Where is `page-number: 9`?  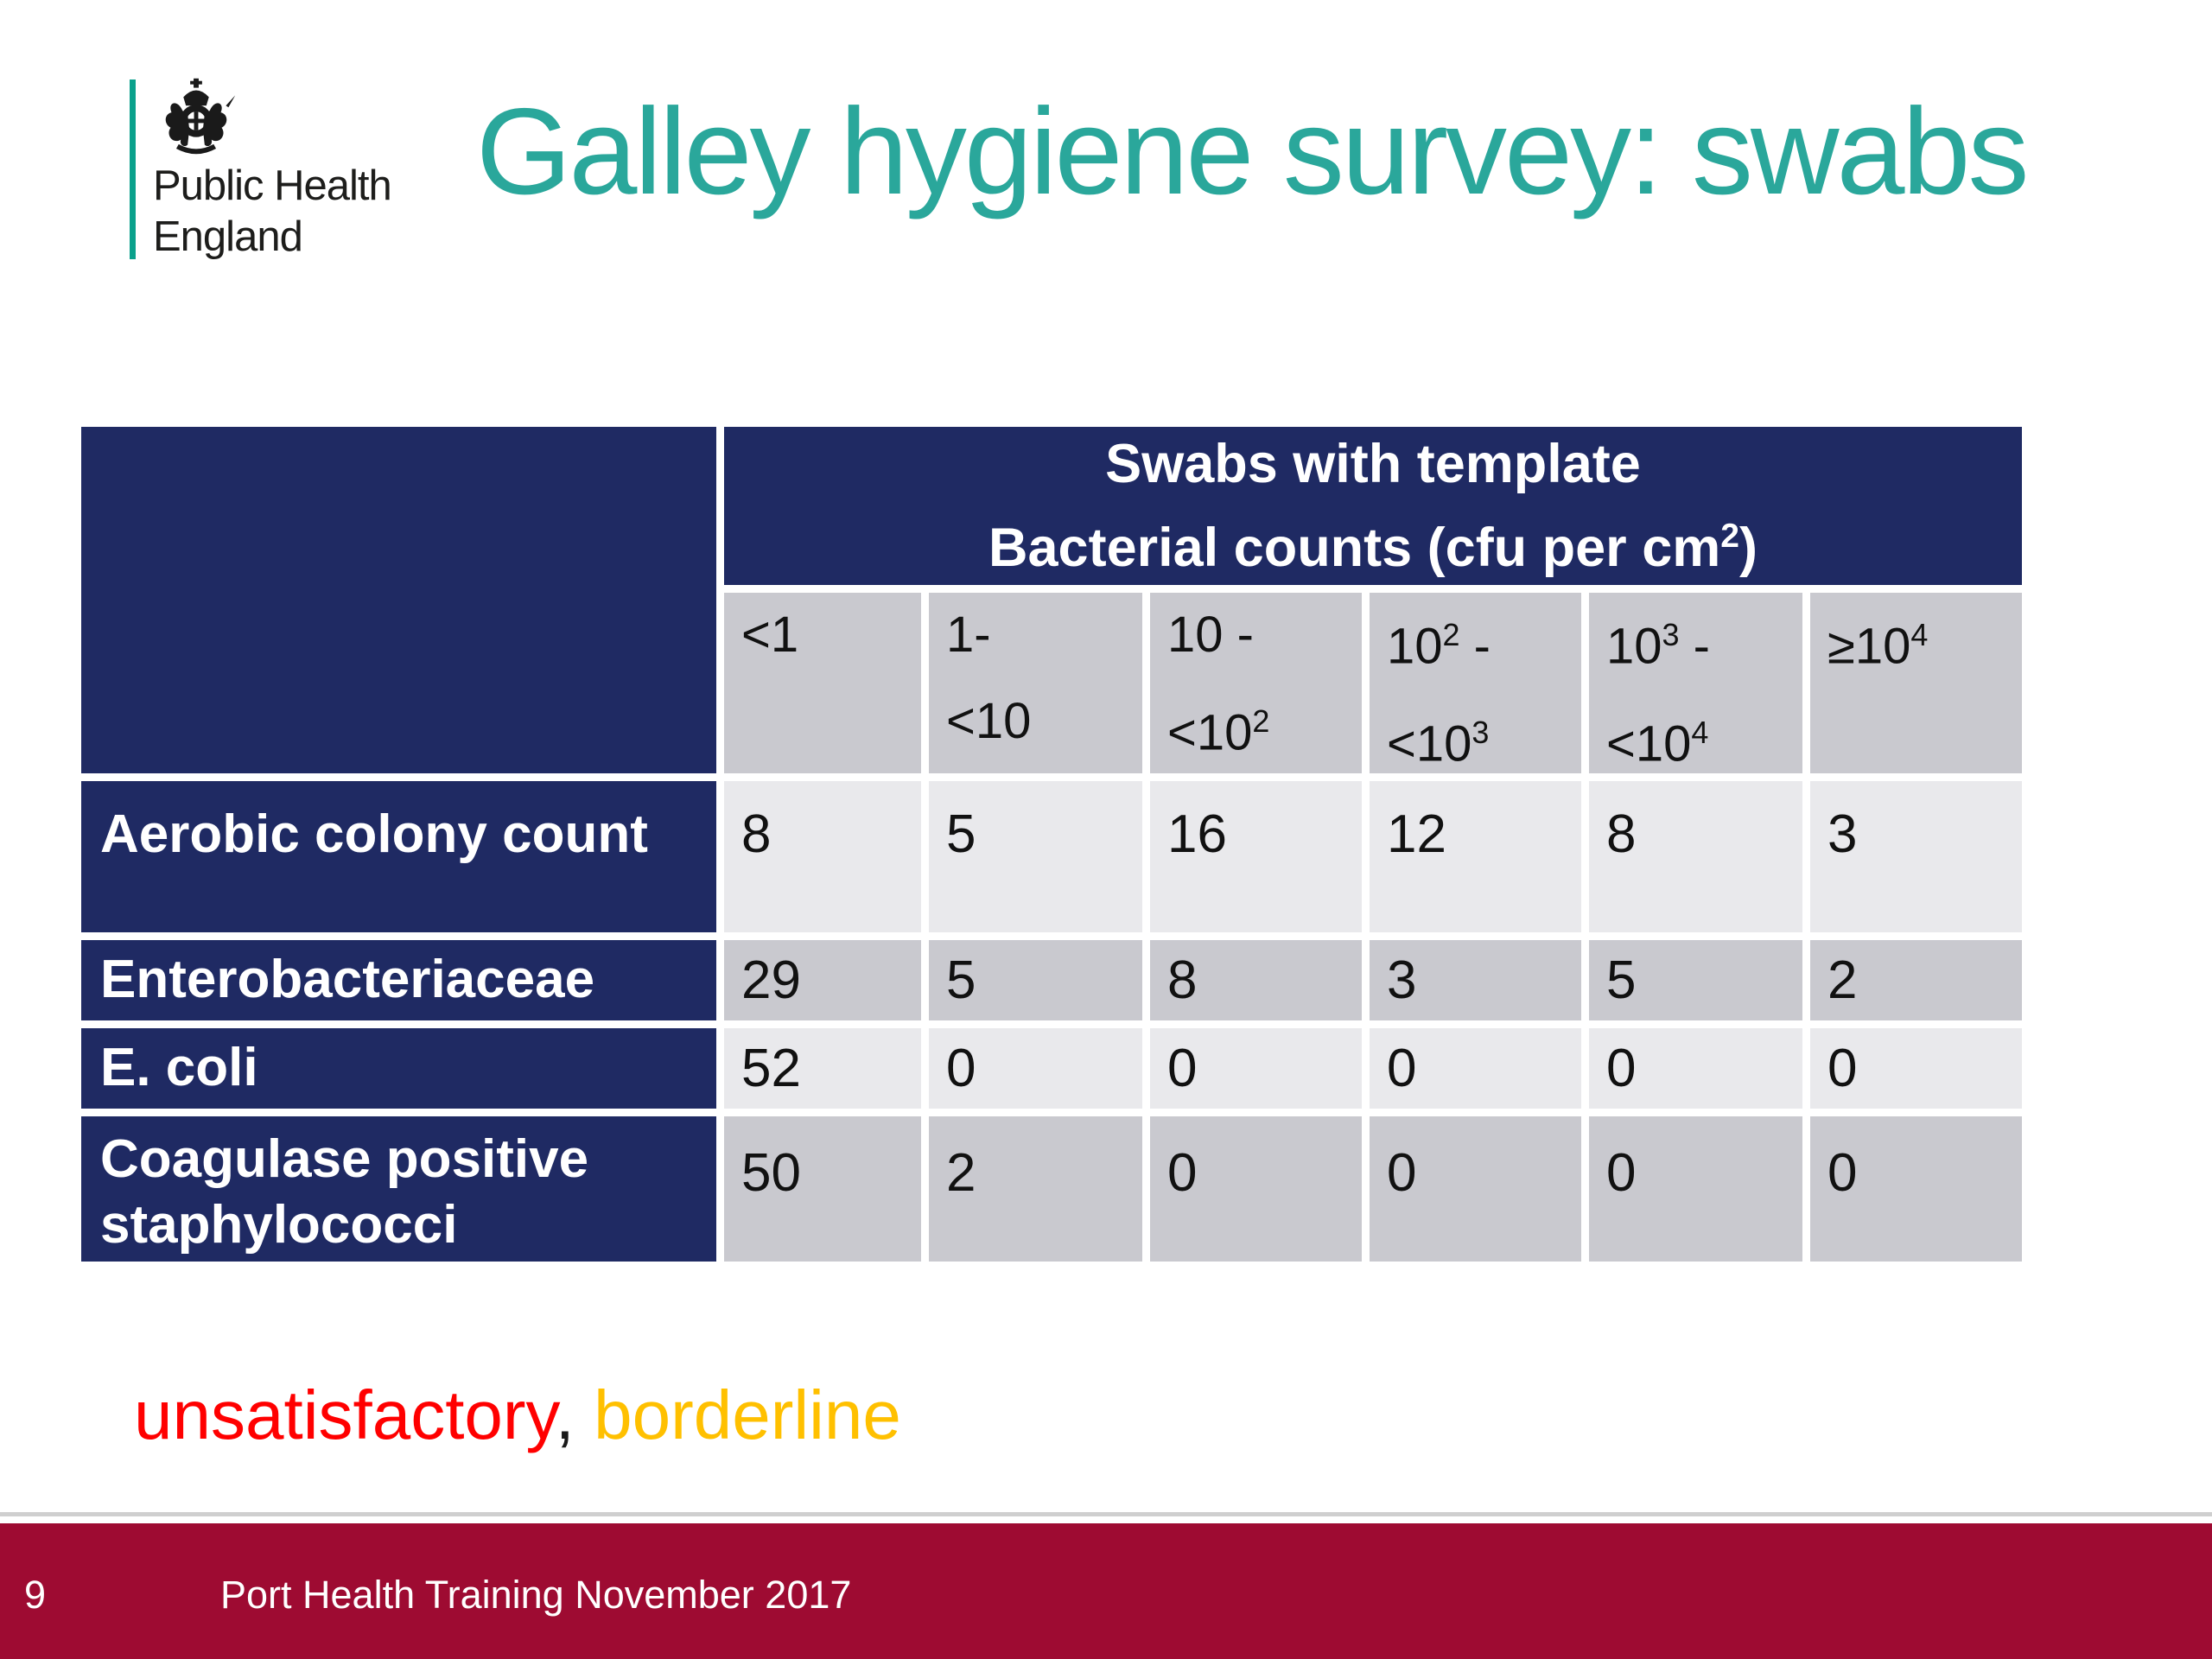
page-number: 9 is located at coordinates (35, 1595).